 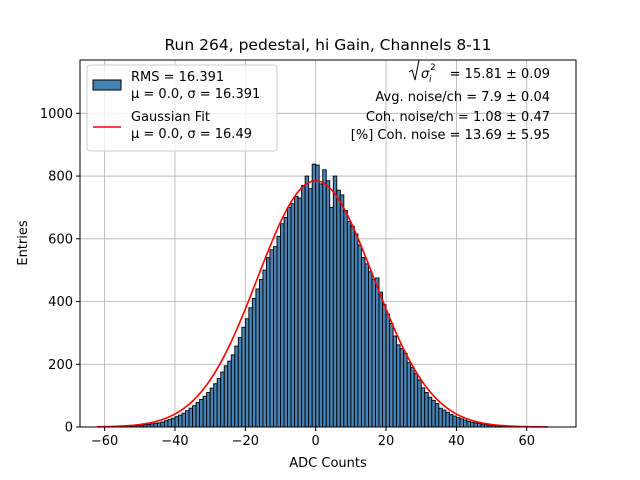 I want to click on y-tick-label: 400, so click(x=60, y=302).